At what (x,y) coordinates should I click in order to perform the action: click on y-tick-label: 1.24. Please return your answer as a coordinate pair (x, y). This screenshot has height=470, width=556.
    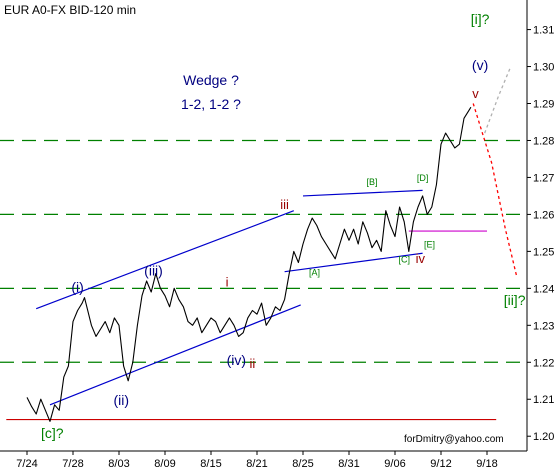
    Looking at the image, I should click on (543, 289).